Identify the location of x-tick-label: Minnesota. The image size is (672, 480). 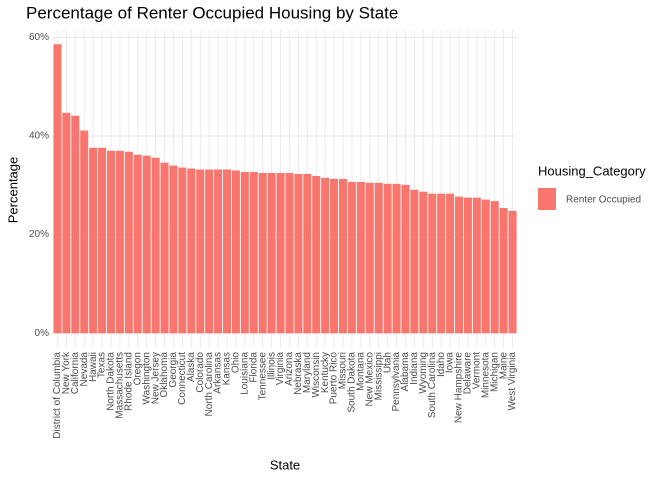
(485, 375).